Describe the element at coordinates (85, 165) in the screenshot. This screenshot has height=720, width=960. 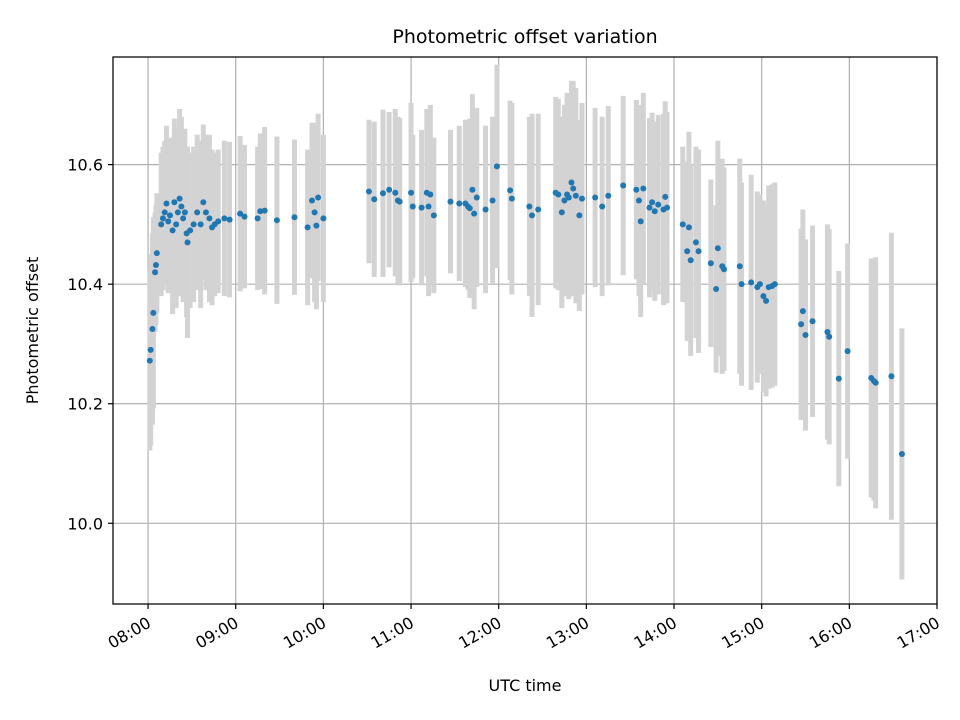
I see `y-tick-label: 10.6` at that location.